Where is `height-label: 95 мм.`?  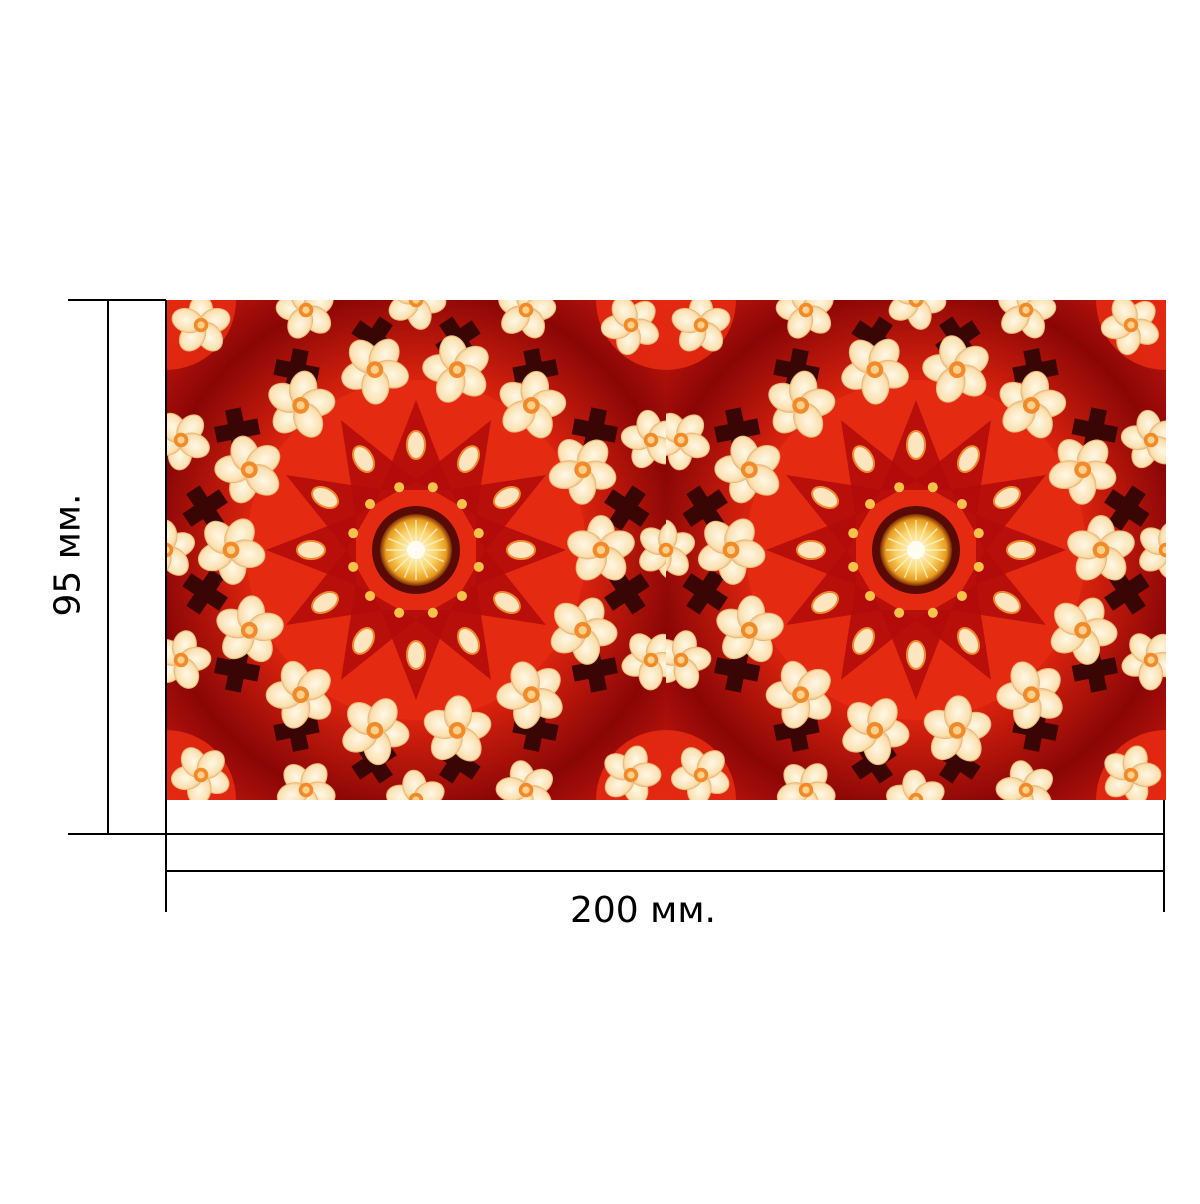
height-label: 95 мм. is located at coordinates (68, 555).